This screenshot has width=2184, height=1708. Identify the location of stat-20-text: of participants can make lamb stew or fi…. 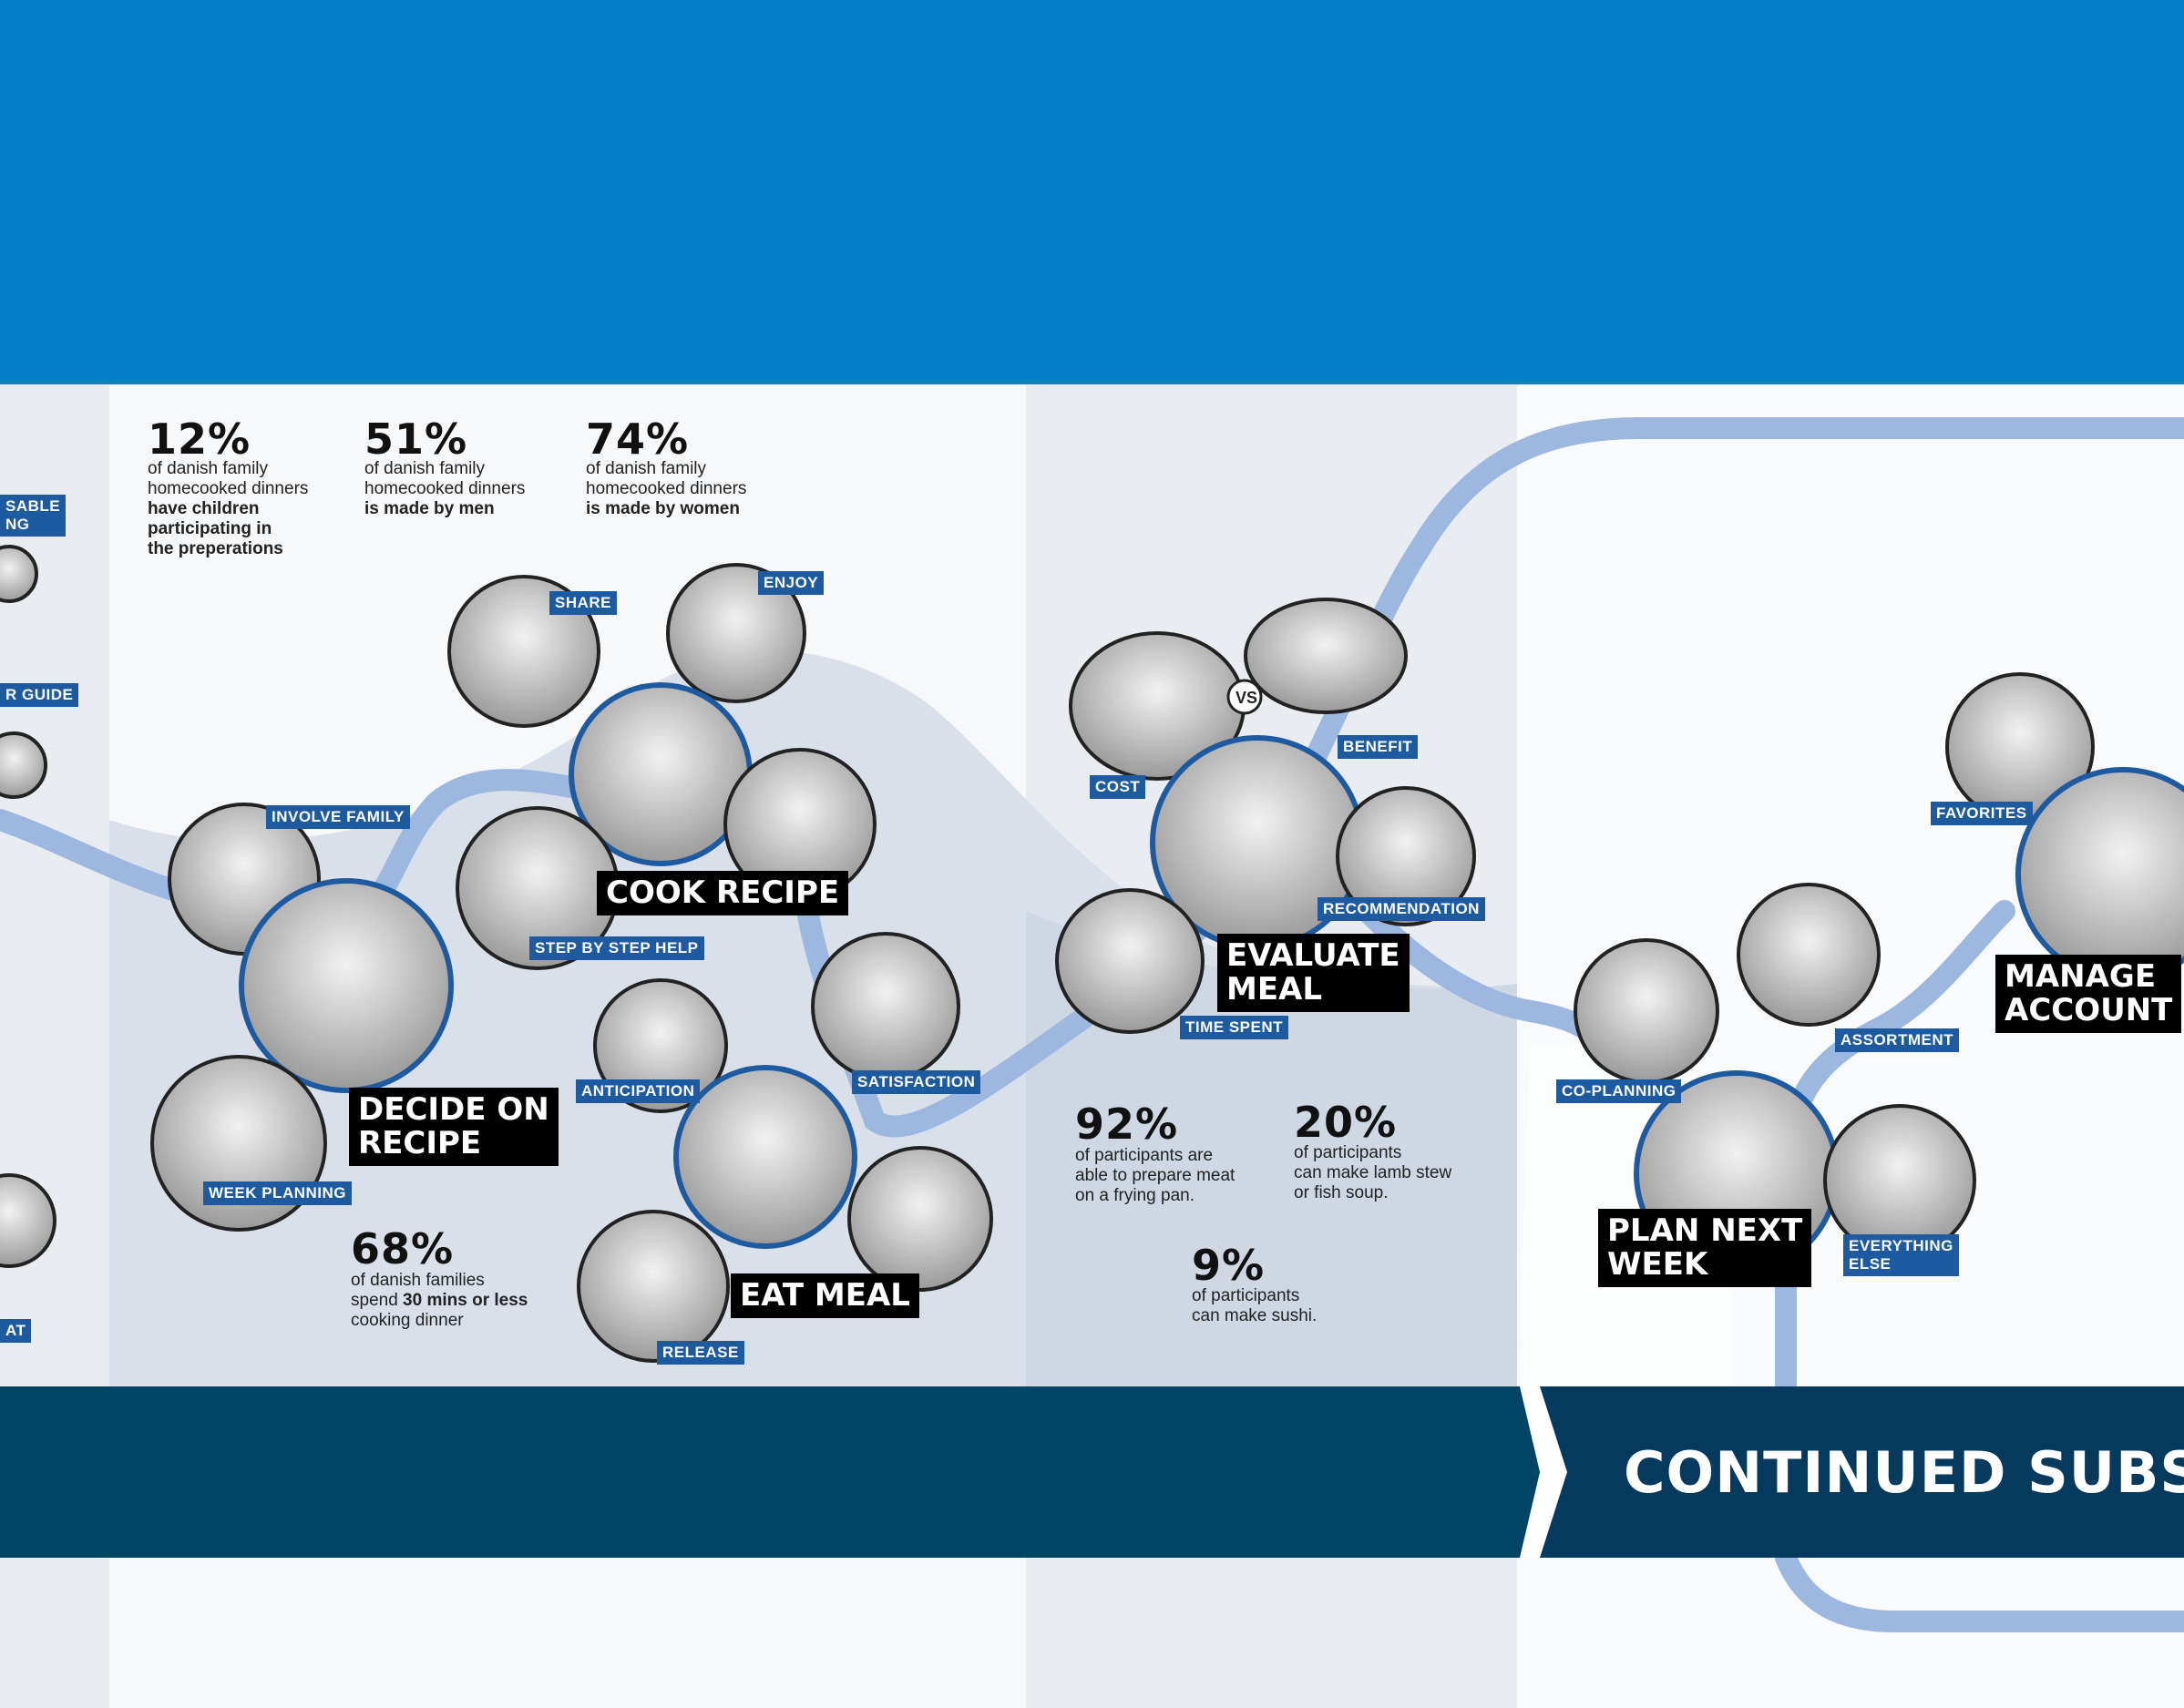
(1373, 1172).